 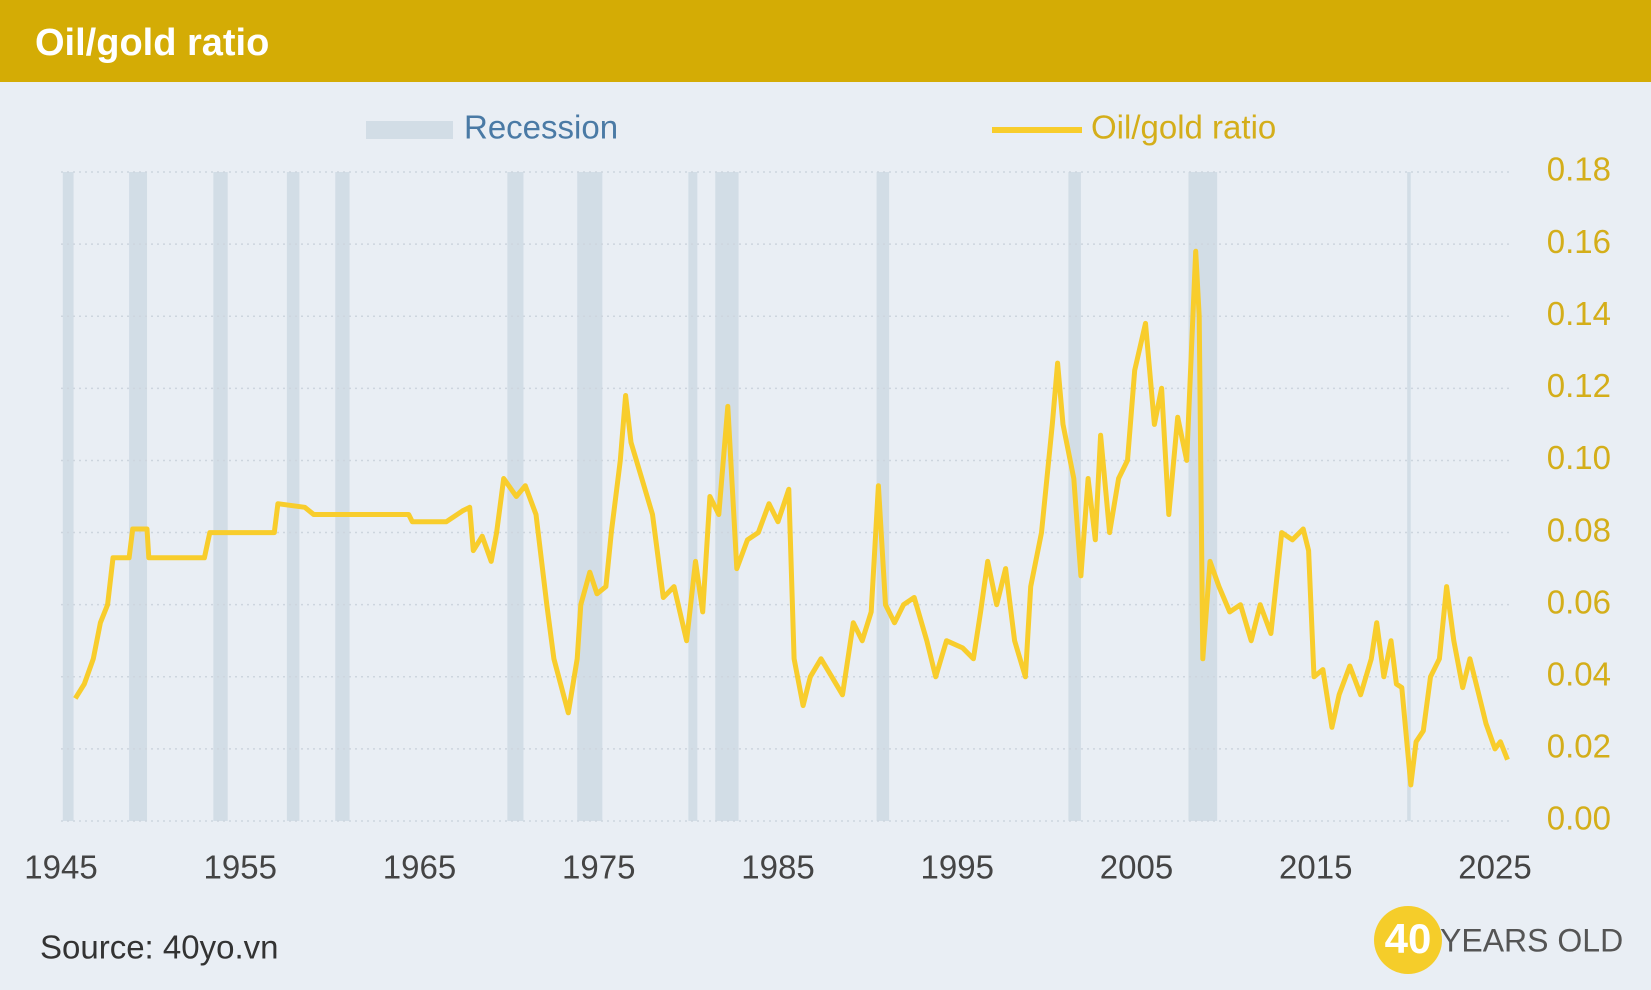 What do you see at coordinates (1579, 169) in the screenshot?
I see `y-tick-label: 0.18` at bounding box center [1579, 169].